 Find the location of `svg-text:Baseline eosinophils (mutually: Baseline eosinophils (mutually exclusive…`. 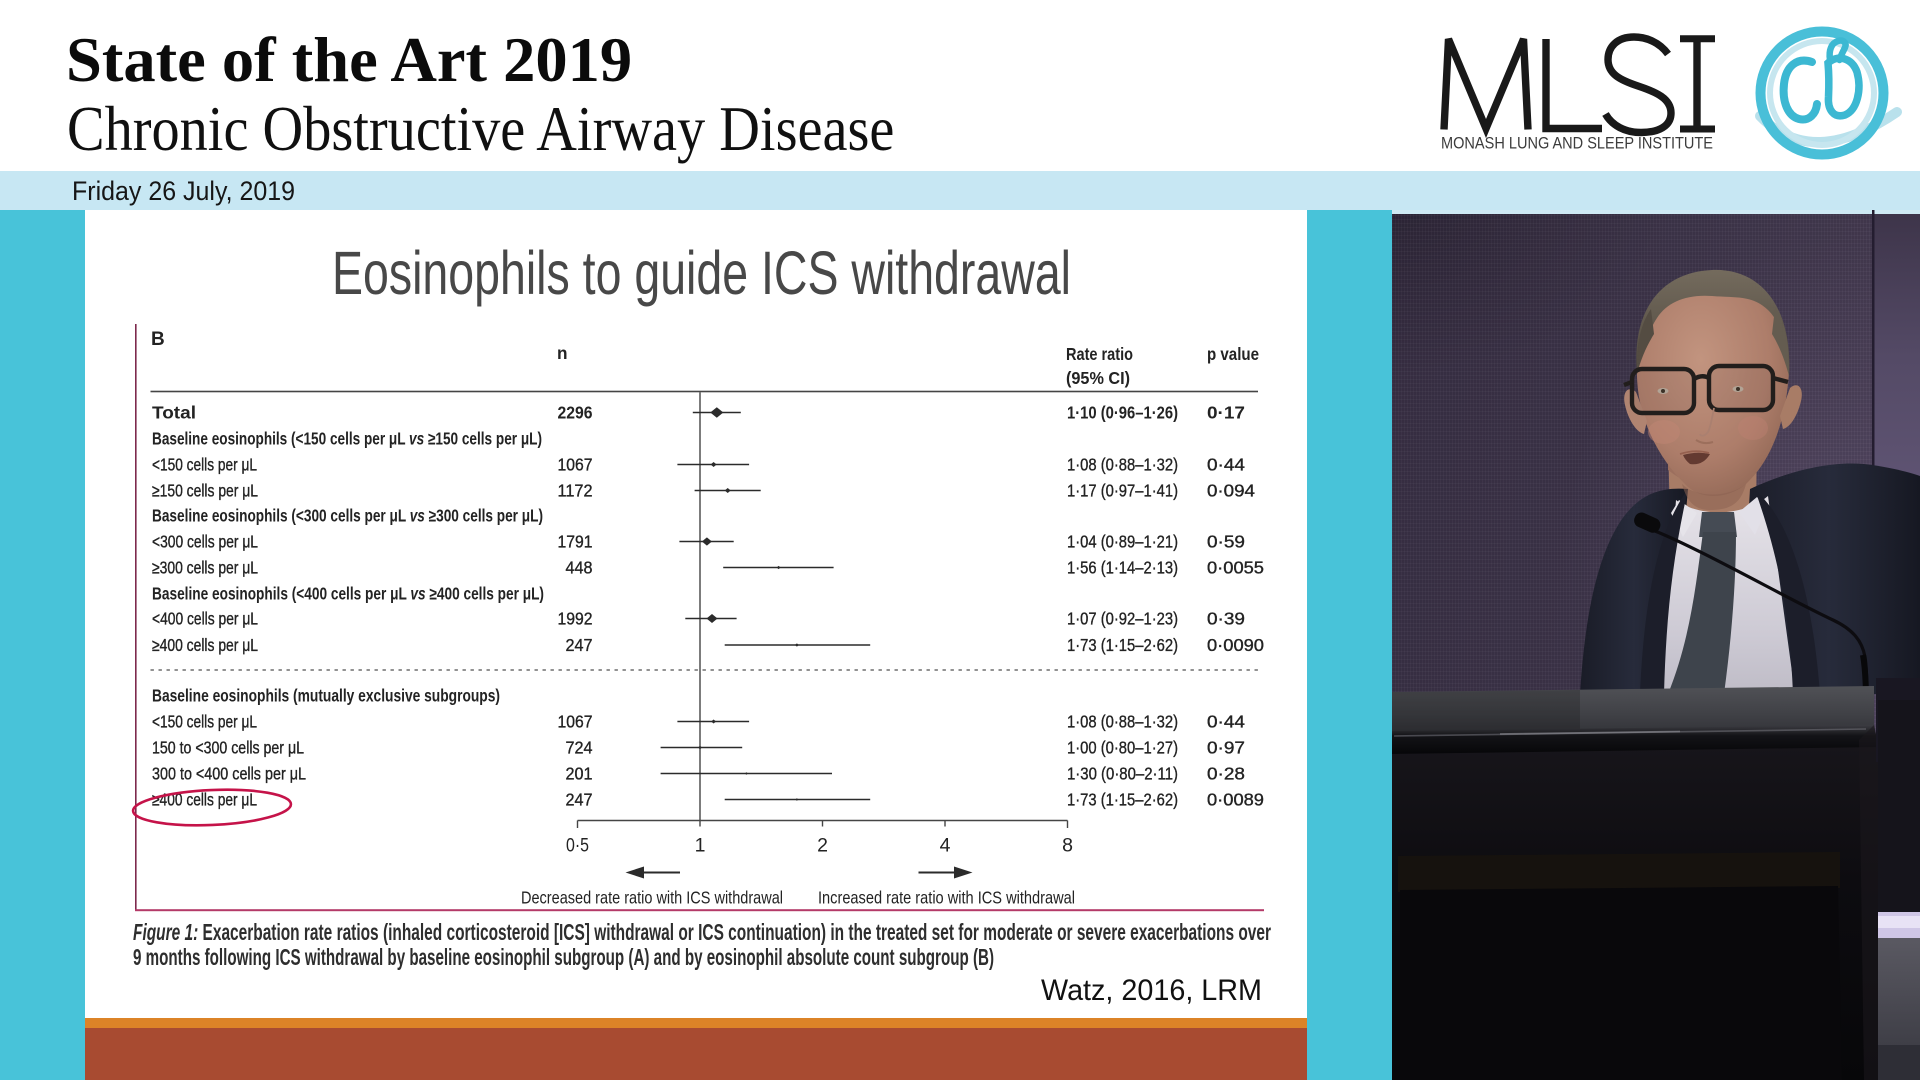

svg-text:Baseline eosinophils (mutually: Baseline eosinophils (mutually exclusive… is located at coordinates (326, 696).